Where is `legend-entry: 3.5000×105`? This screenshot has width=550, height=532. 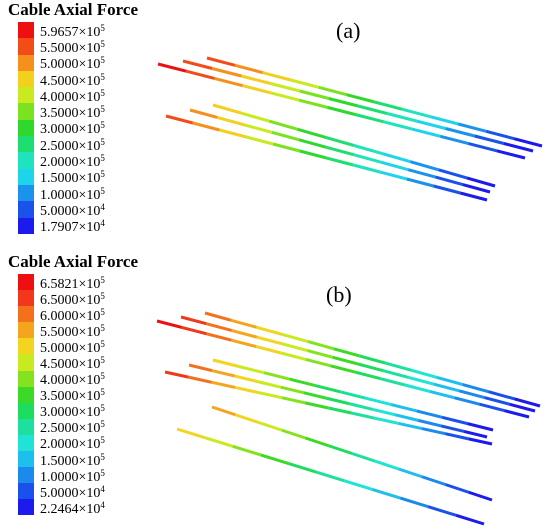 legend-entry: 3.5000×105 is located at coordinates (61, 112).